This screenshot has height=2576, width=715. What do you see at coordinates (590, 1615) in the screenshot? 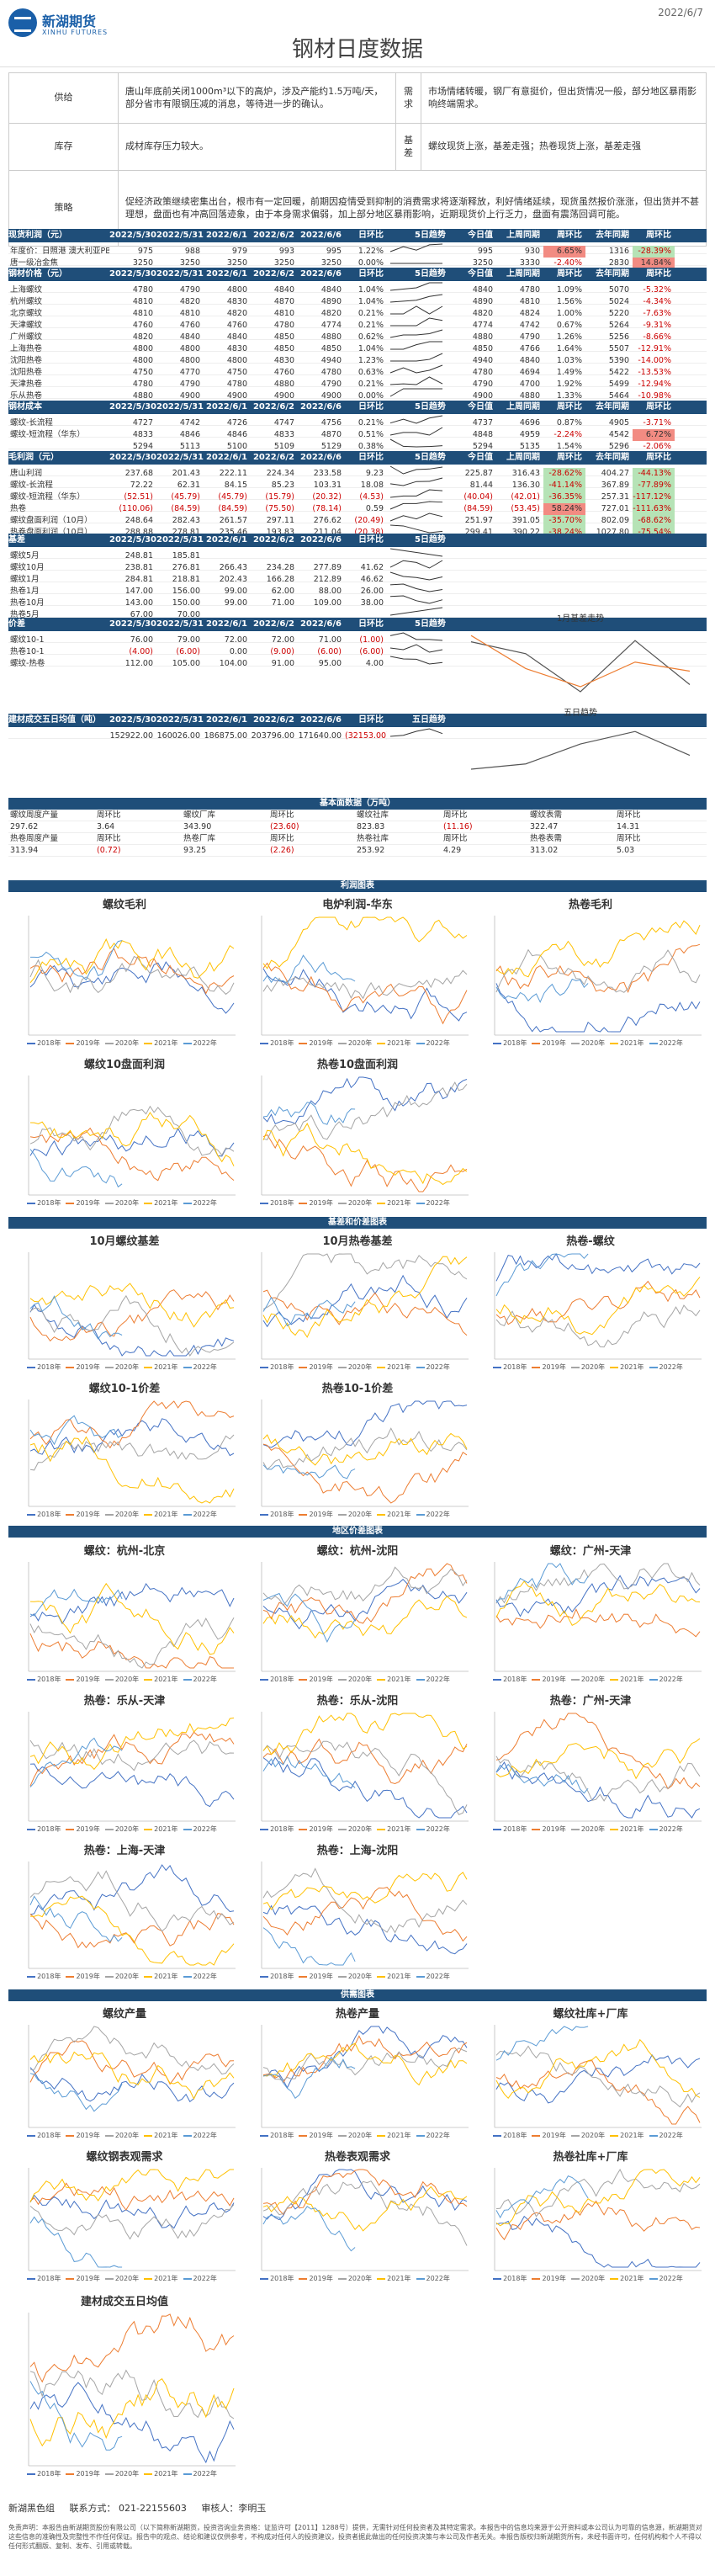
I see `chart-r_gz_tj: 螺纹：广州-天津 2018年 2019年 2020年 2021年 2022年` at bounding box center [590, 1615].